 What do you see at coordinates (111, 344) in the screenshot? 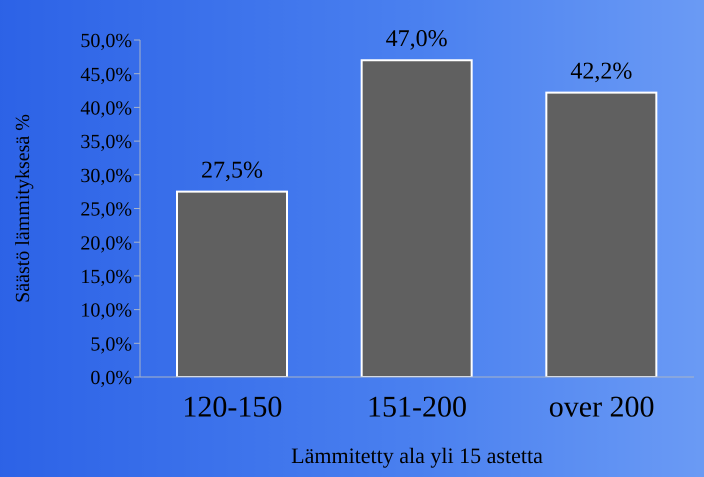
I see `y-tick-label: 5,0%` at bounding box center [111, 344].